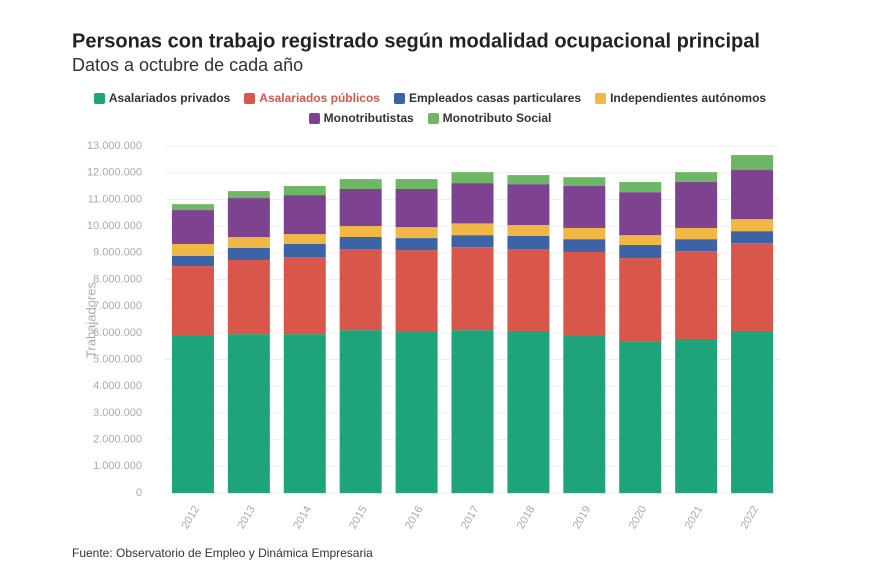  I want to click on x-tick-label: 2013, so click(246, 517).